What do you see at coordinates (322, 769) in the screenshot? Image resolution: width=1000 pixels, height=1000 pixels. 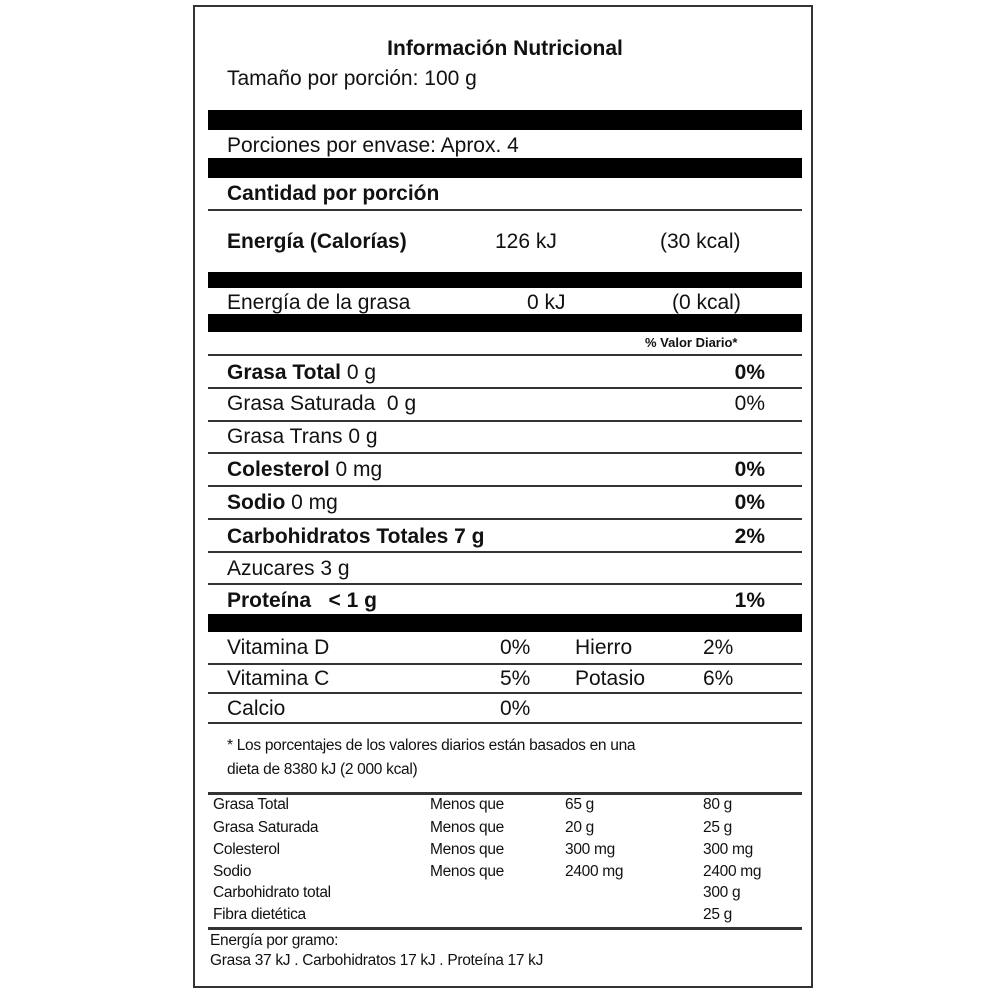 I see `footnote-line: dieta de 8380 kJ (2 000 kcal)` at bounding box center [322, 769].